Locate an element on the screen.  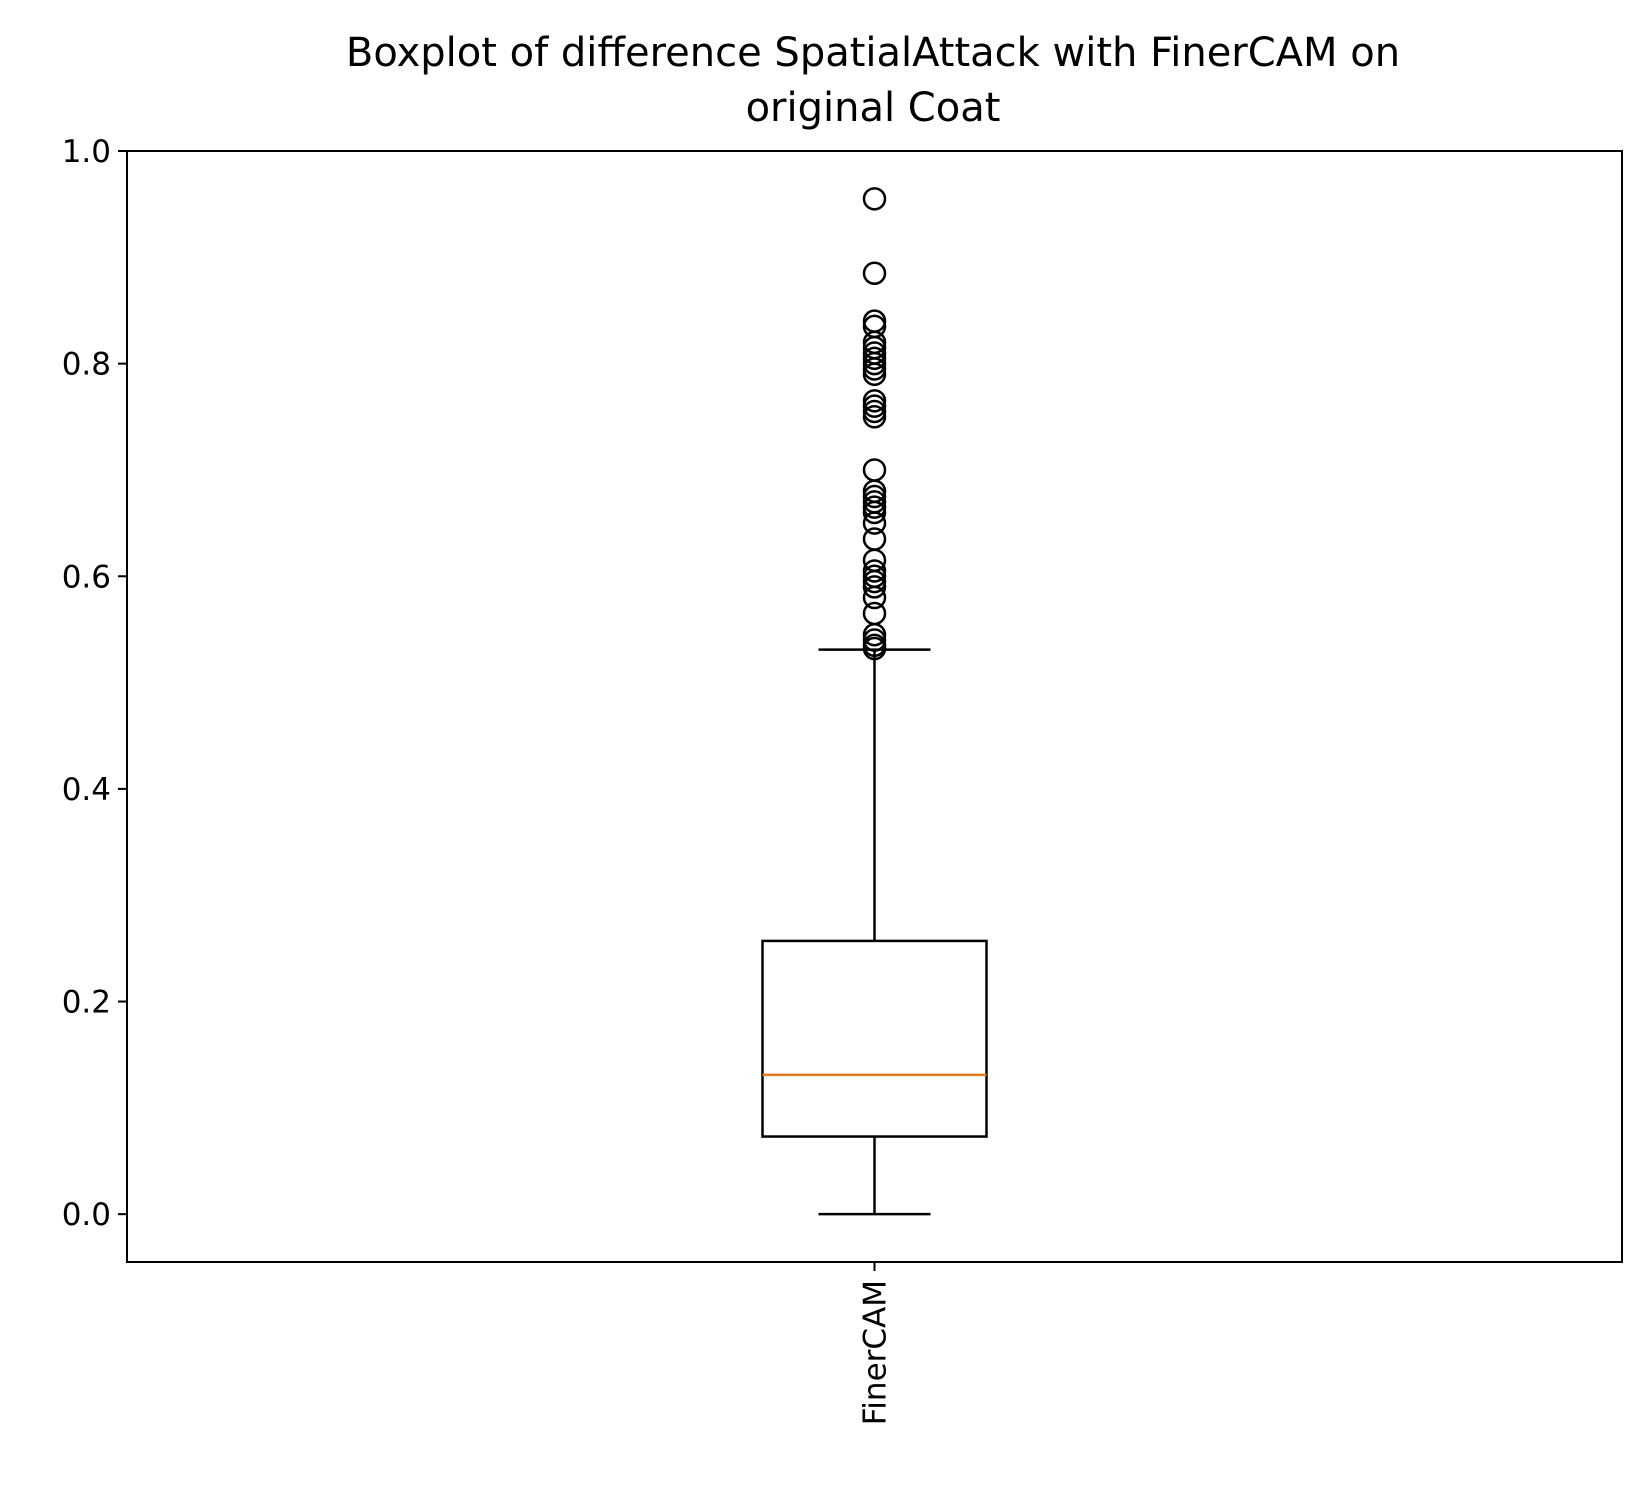
y-tick-label: 0.6 is located at coordinates (86, 577).